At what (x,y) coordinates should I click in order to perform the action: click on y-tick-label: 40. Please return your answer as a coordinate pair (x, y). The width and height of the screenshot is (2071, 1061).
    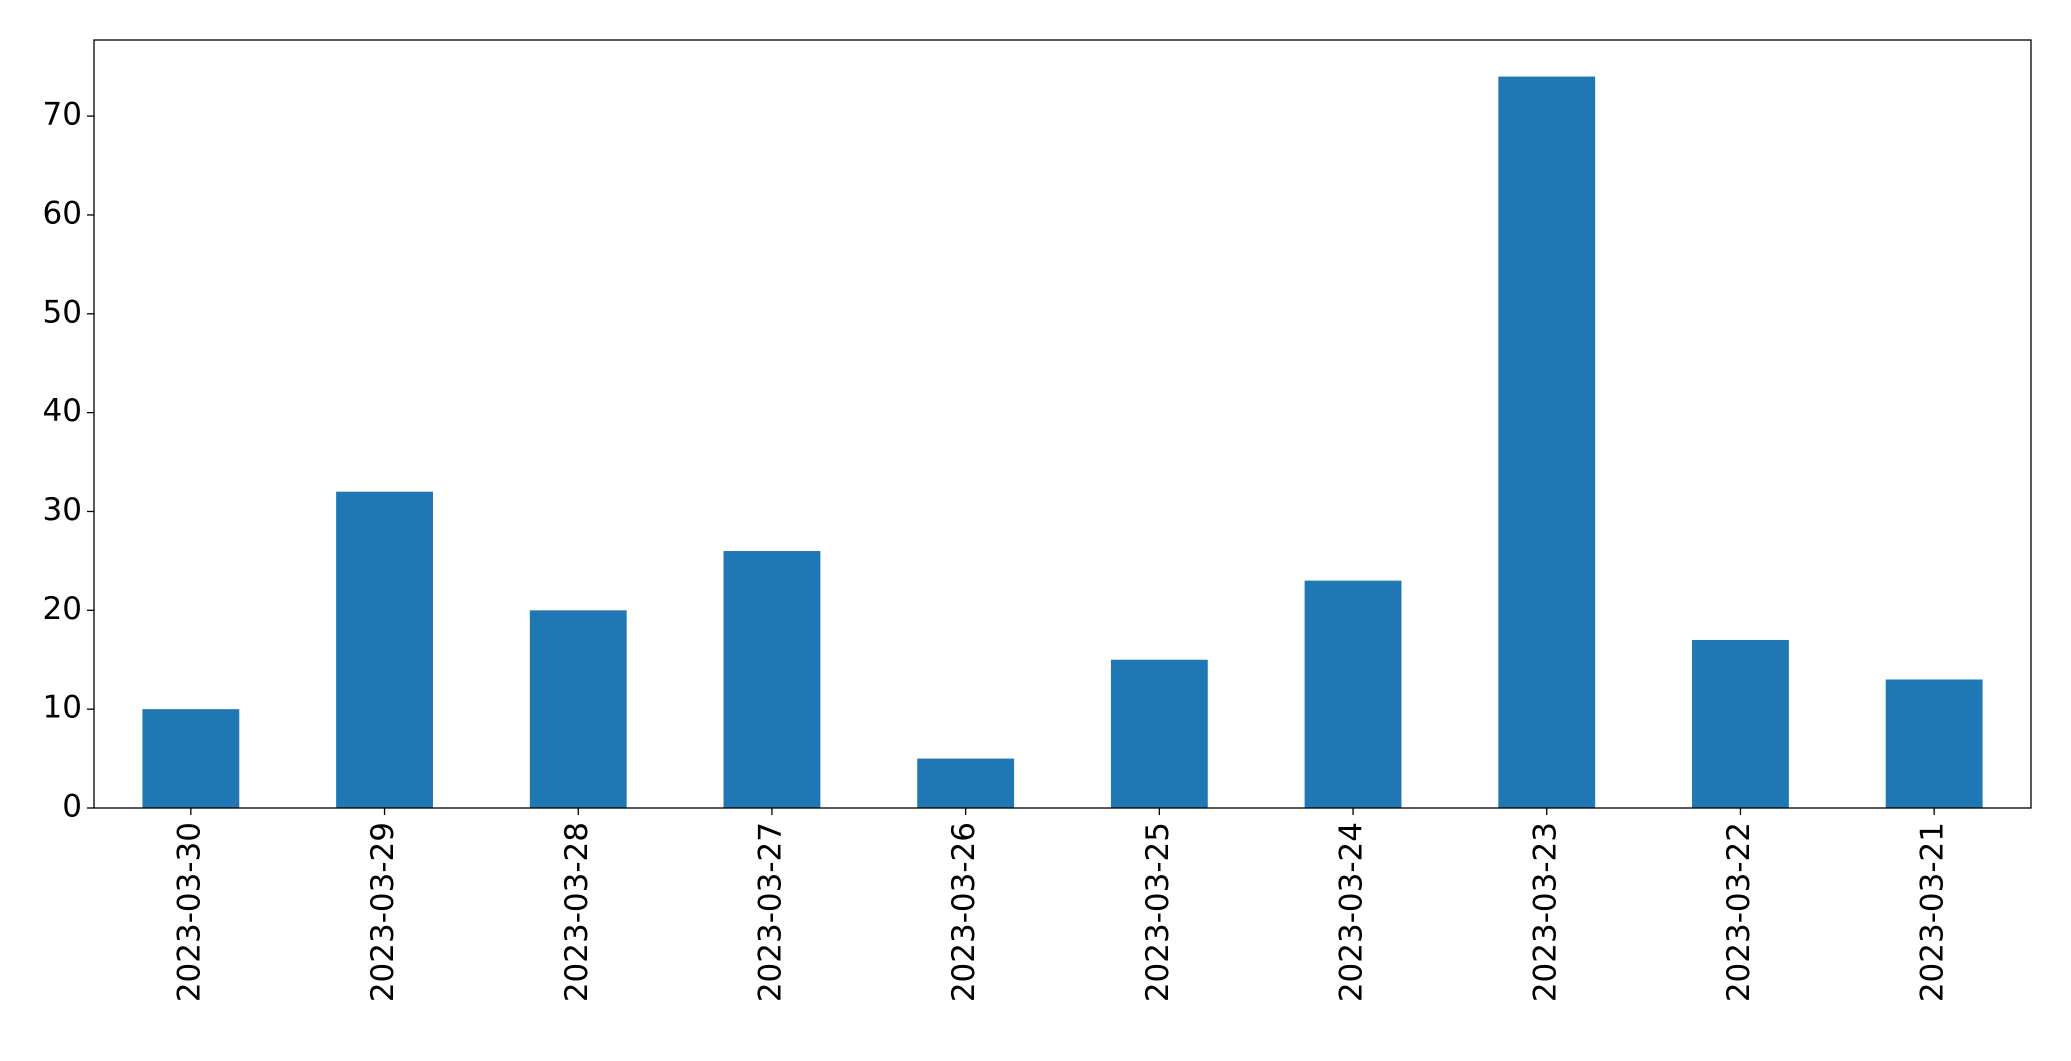
    Looking at the image, I should click on (62, 411).